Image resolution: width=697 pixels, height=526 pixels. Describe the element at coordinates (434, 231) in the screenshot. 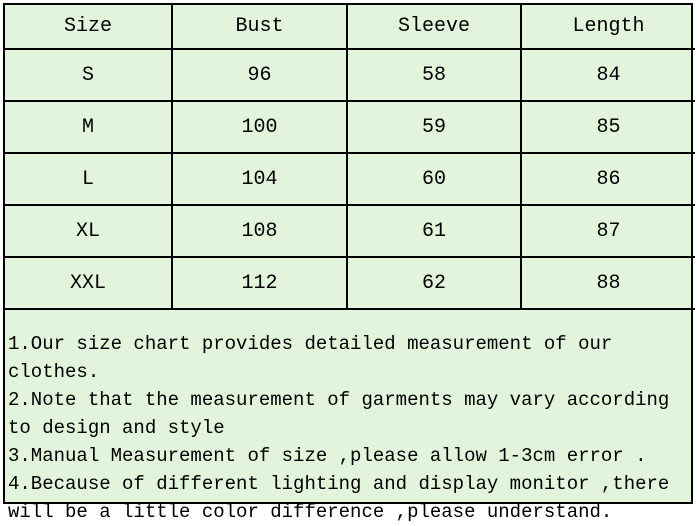

I see `cell-sleeve: 61` at that location.